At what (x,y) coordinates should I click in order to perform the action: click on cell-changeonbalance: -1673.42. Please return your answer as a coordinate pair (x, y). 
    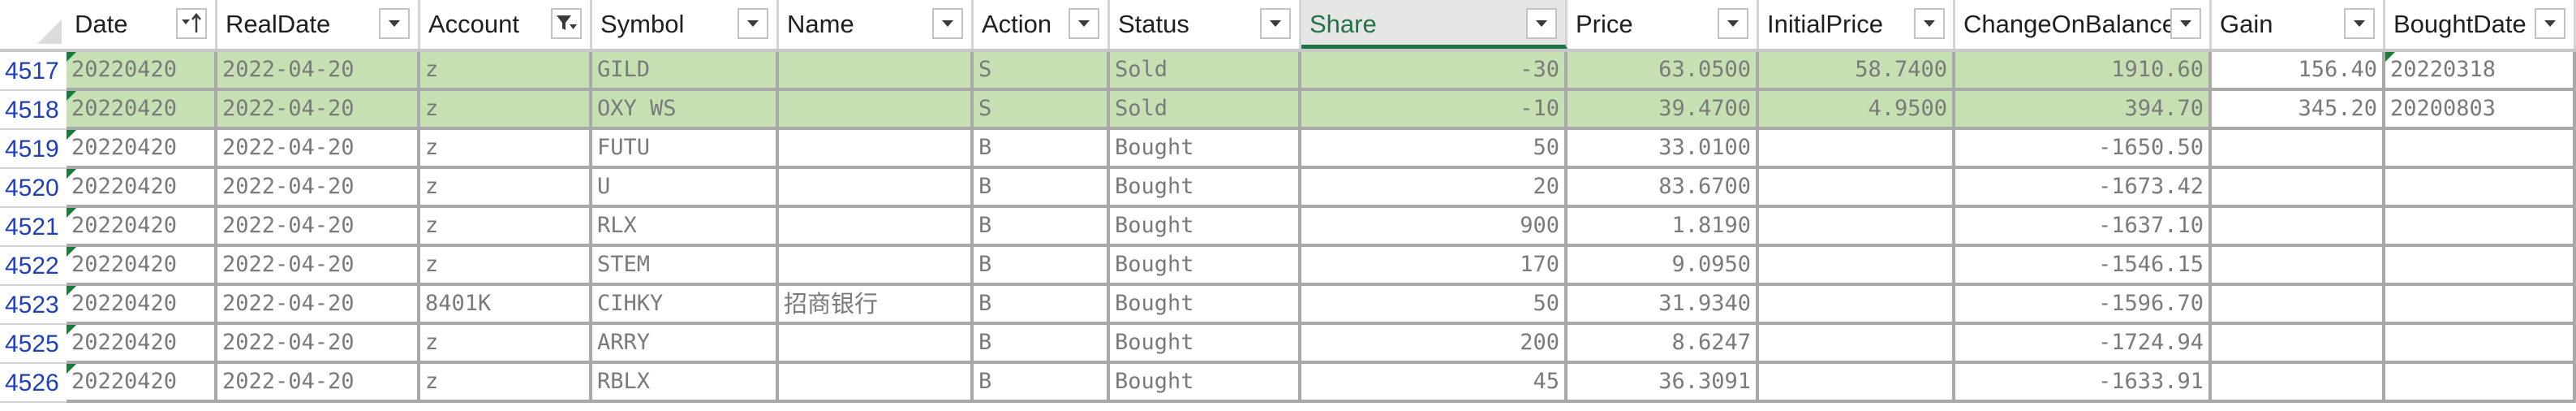
    Looking at the image, I should click on (2083, 188).